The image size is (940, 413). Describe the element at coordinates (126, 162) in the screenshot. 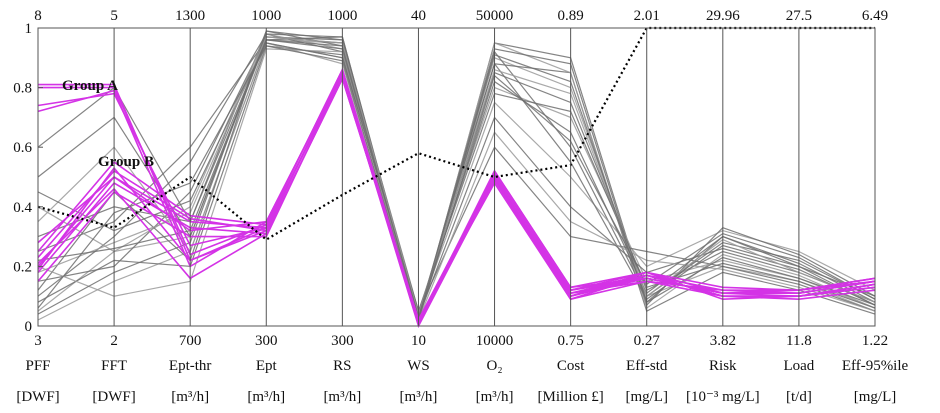

I see `annotation-group-b: Group B` at that location.